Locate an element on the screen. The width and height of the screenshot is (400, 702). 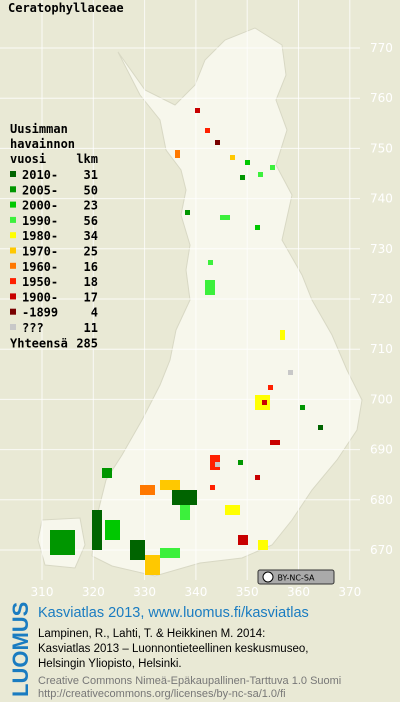
y-tick-label: 690 is located at coordinates (381, 450).